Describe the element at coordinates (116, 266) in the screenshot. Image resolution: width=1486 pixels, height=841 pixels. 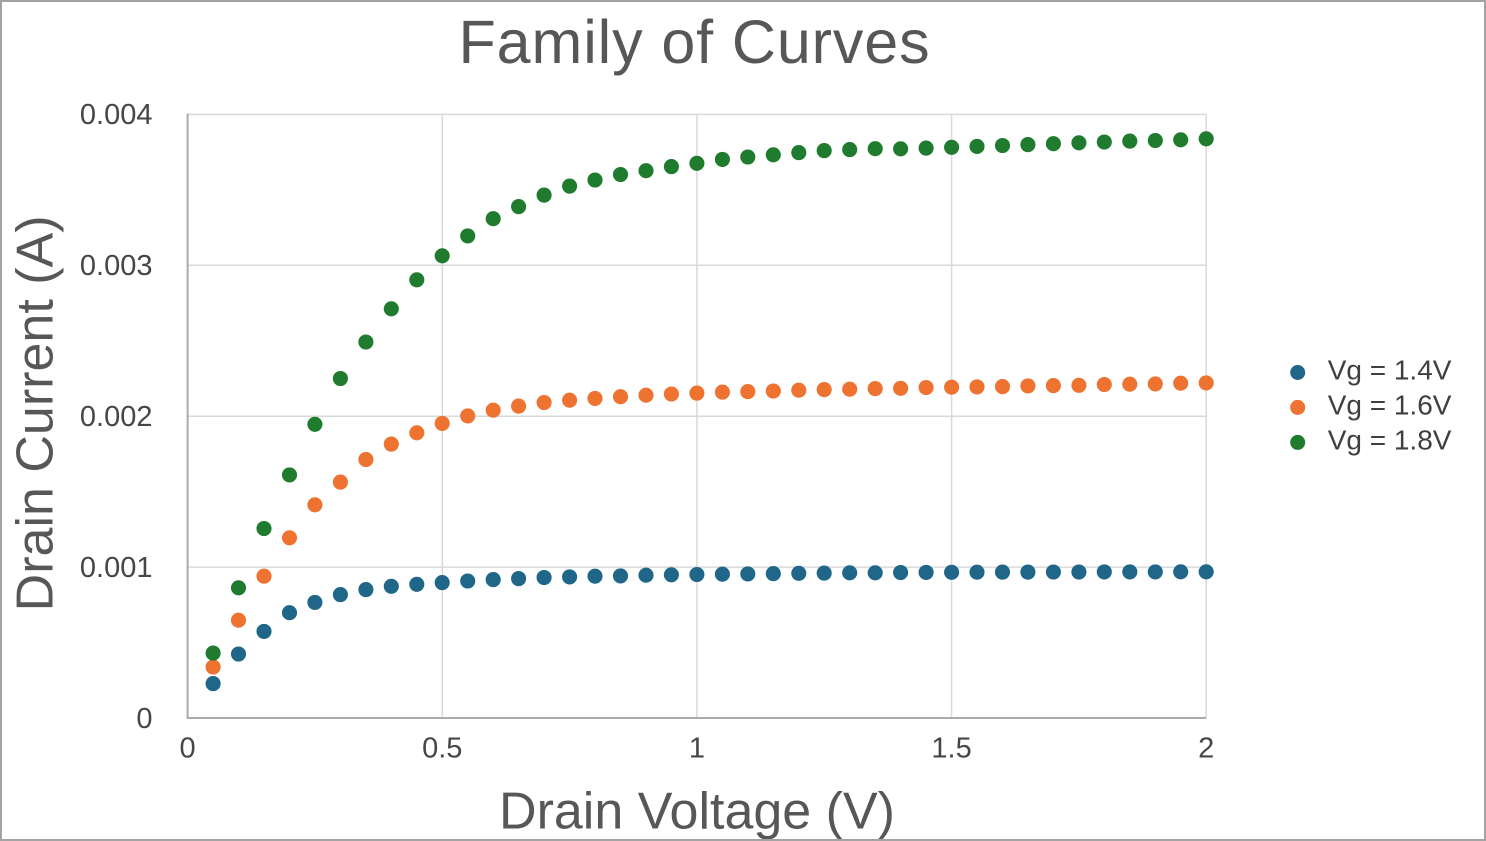
I see `svg-text: 0.003` at that location.